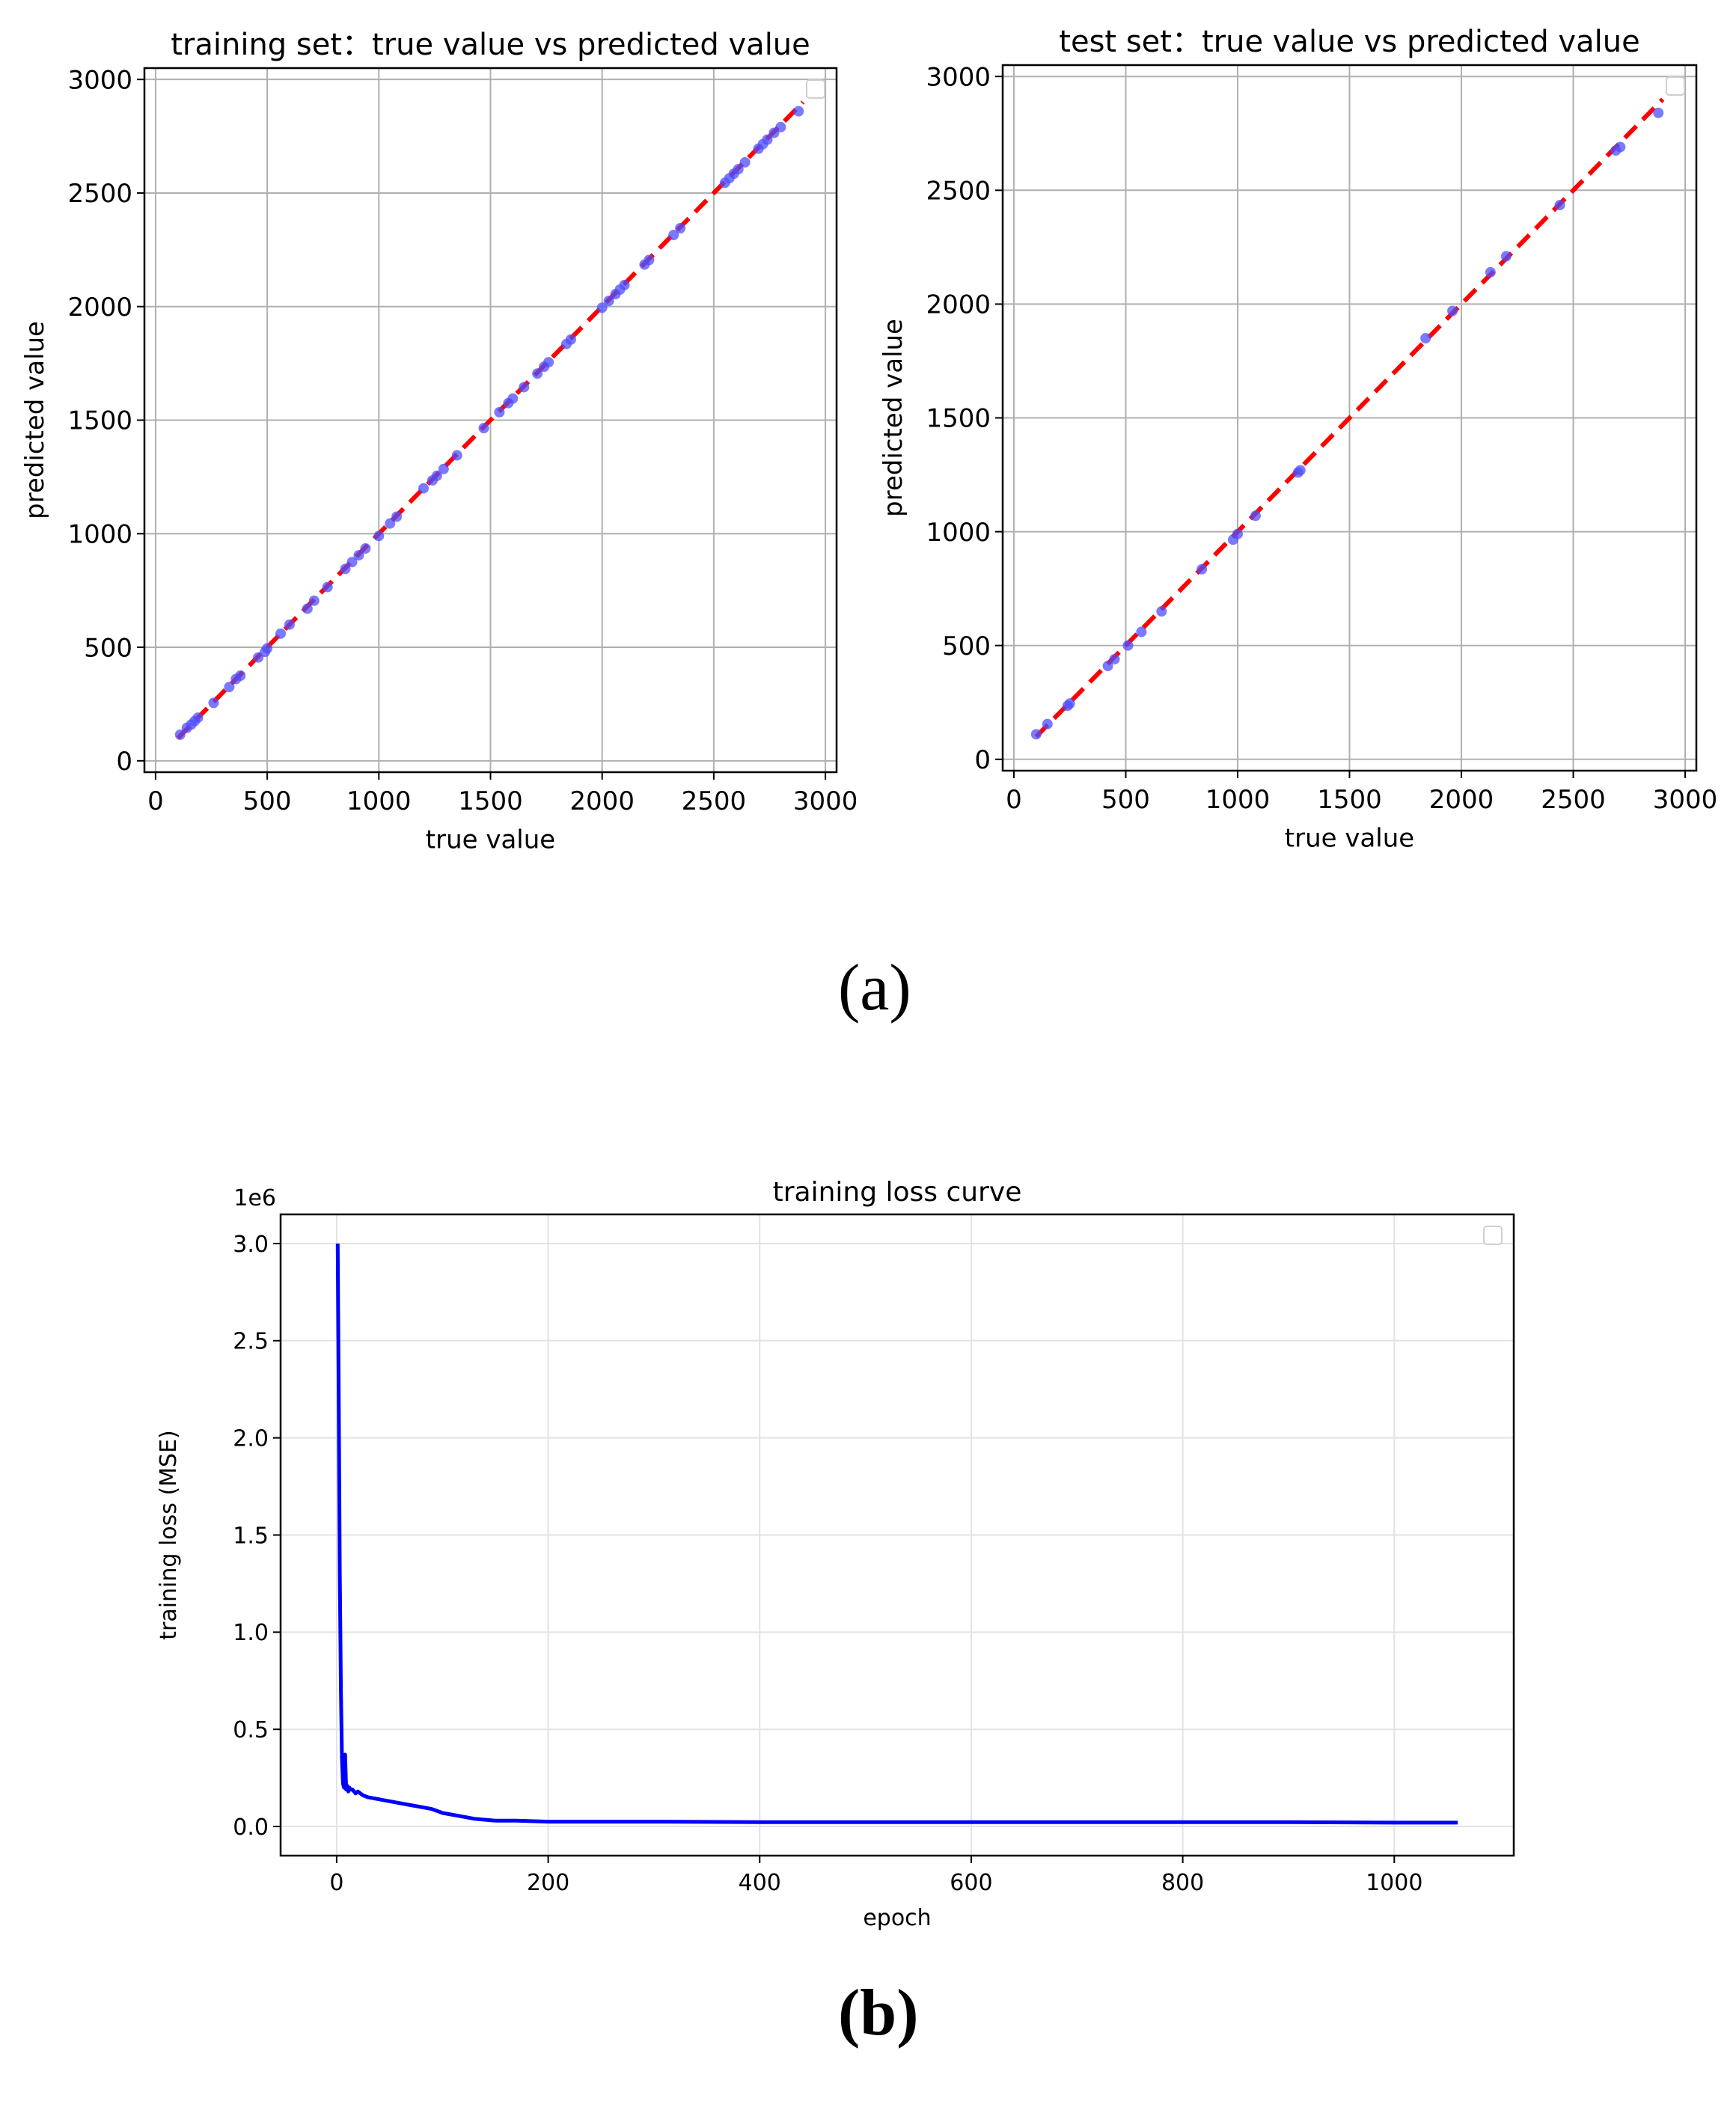 The width and height of the screenshot is (1736, 2125). I want to click on caption-a: (a), so click(874, 988).